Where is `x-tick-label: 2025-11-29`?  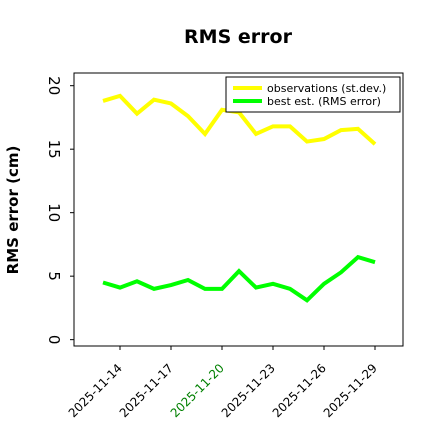
x-tick-label: 2025-11-29 is located at coordinates (350, 390).